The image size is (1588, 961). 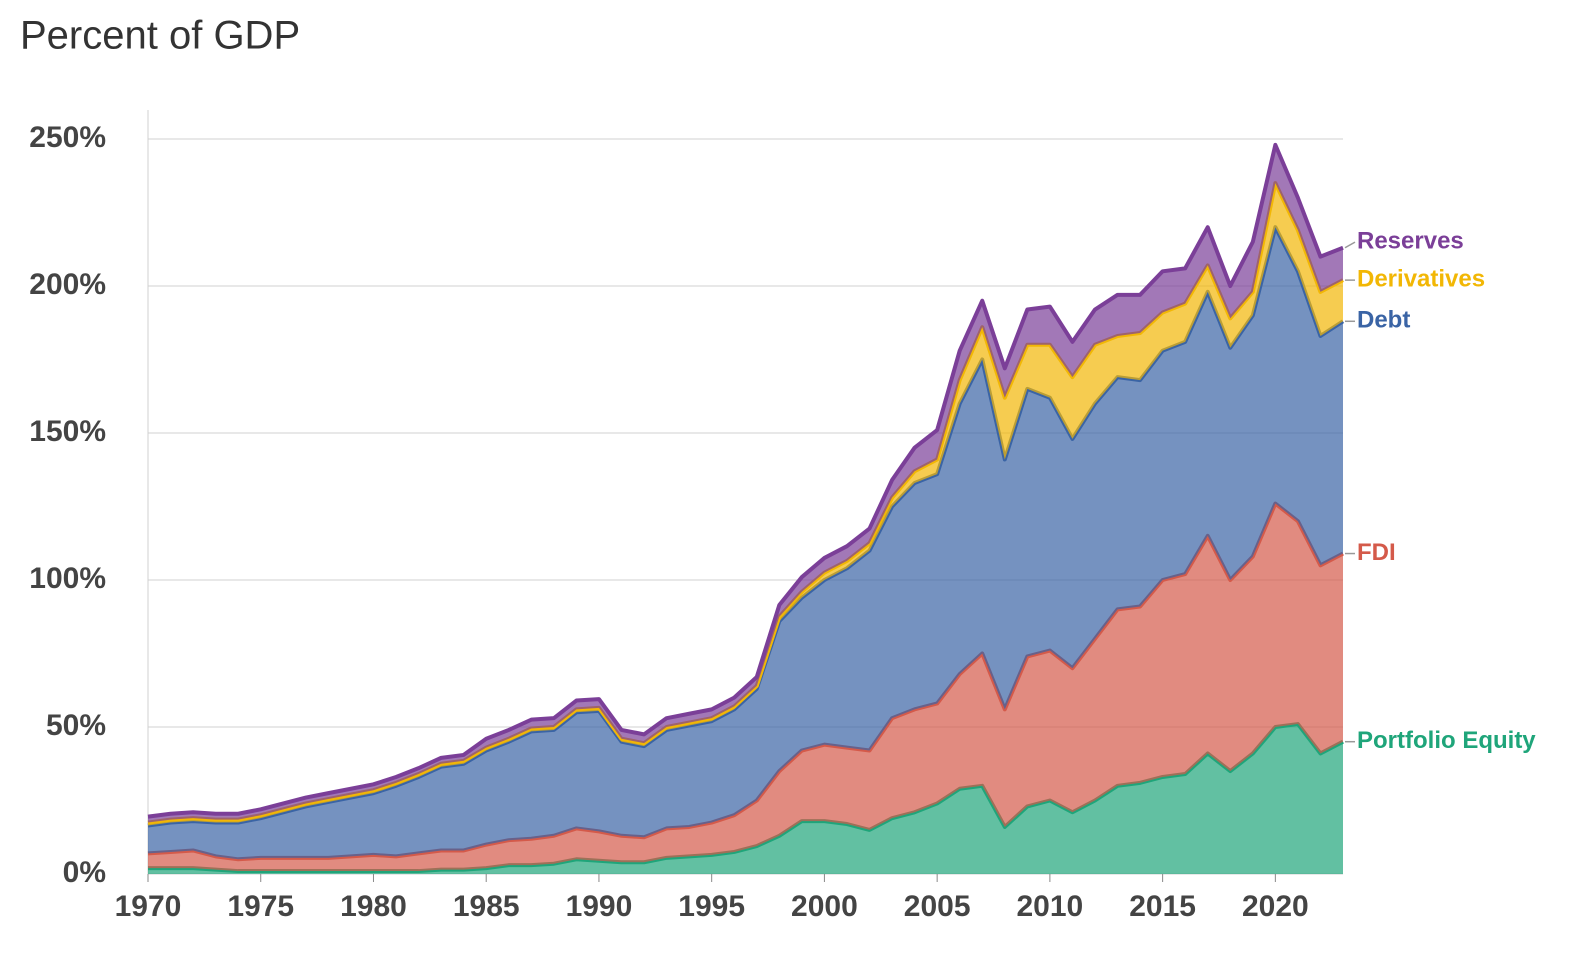 I want to click on series-label: Reserves, so click(x=1410, y=240).